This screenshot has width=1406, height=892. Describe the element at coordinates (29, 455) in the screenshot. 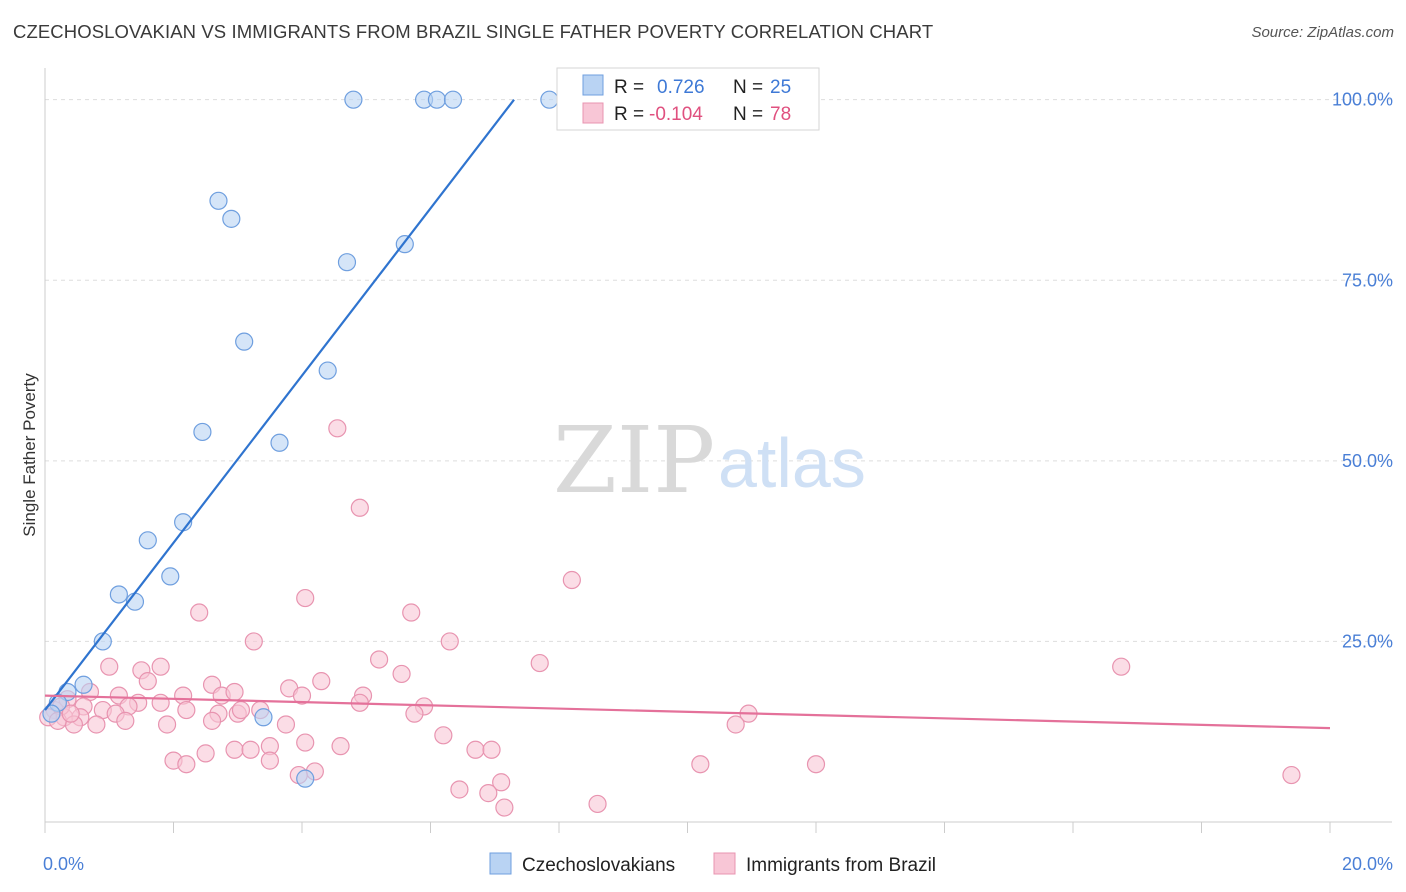

I see `y-axis-title: Single Father Poverty` at that location.